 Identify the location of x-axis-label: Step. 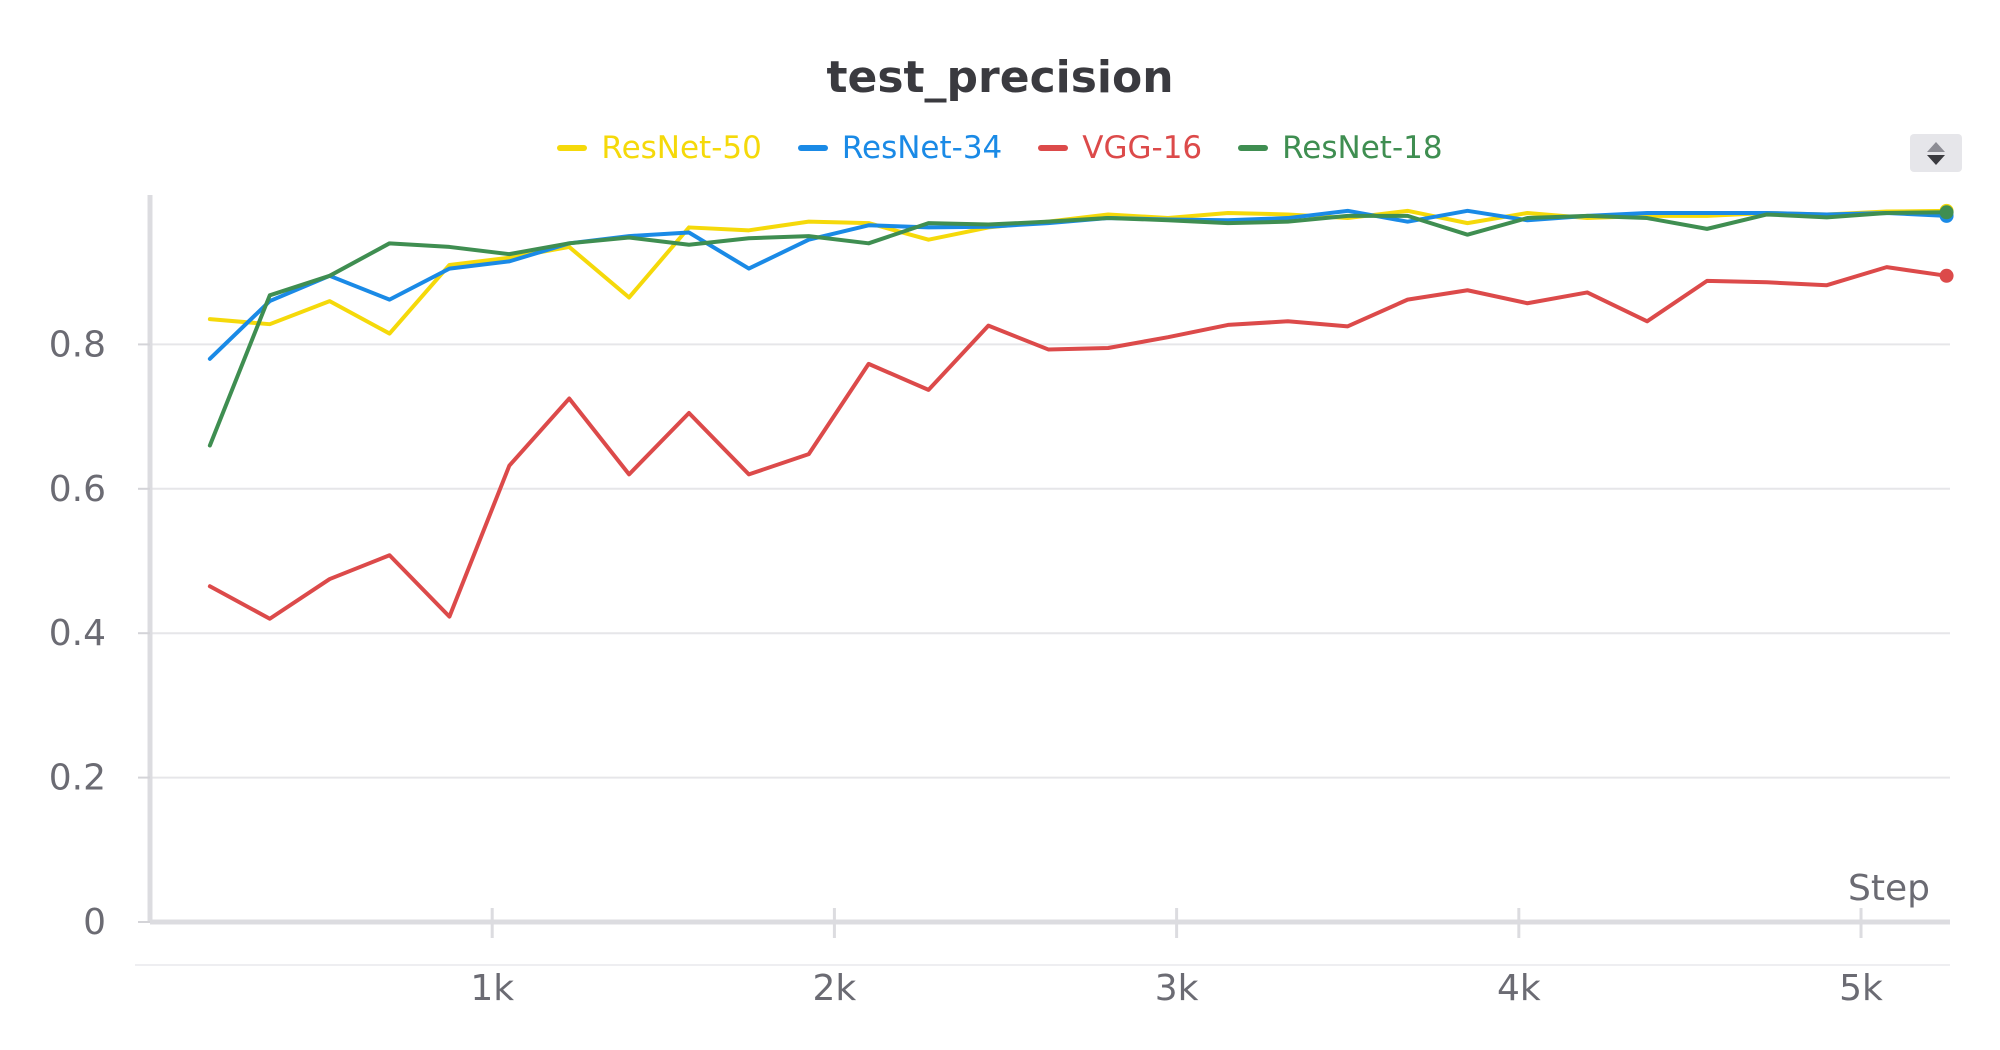
(1889, 888).